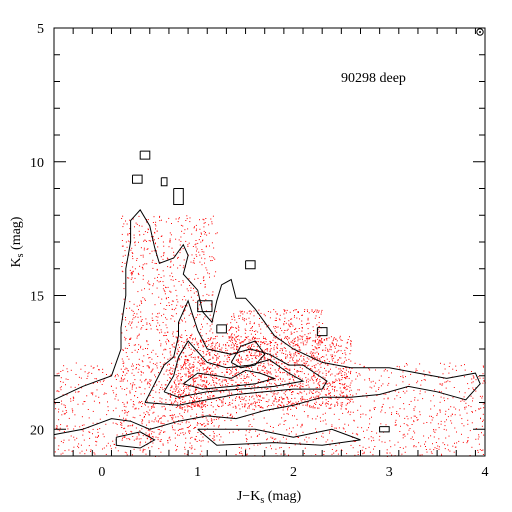  What do you see at coordinates (197, 472) in the screenshot?
I see `x-tick-label: 1` at bounding box center [197, 472].